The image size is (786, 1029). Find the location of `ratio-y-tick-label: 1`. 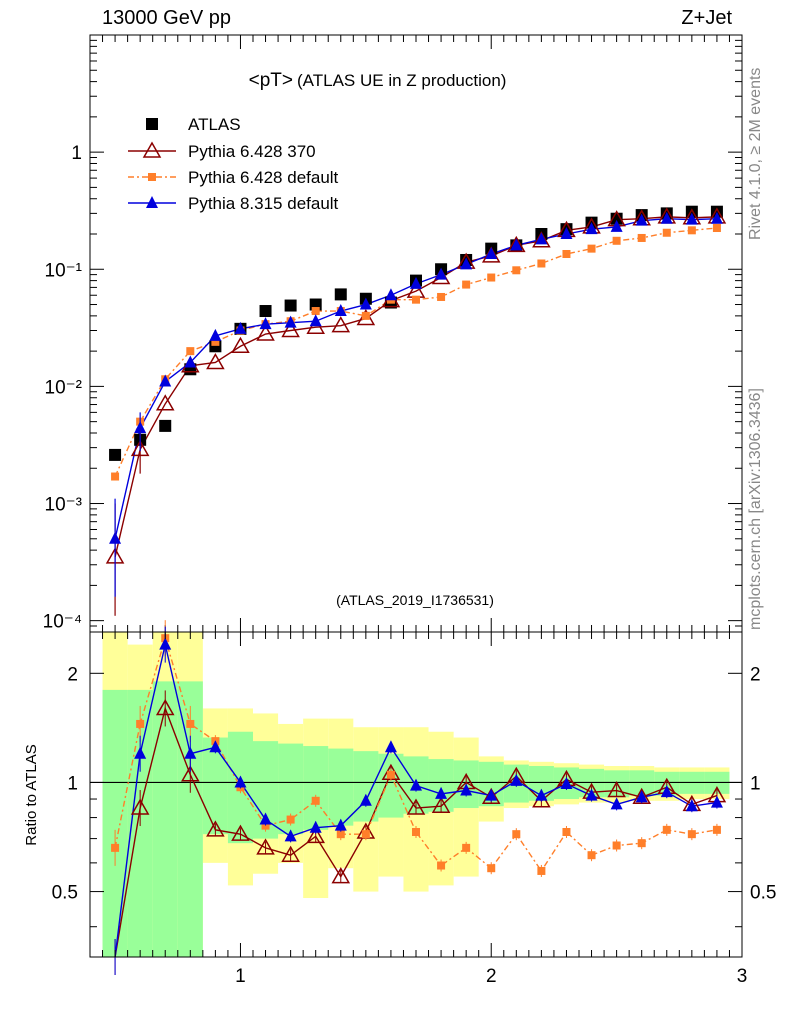

ratio-y-tick-label: 1 is located at coordinates (72, 783).